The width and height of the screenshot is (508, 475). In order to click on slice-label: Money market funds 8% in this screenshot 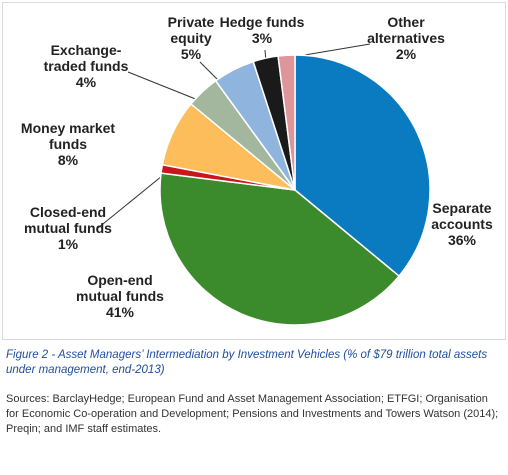, I will do `click(68, 144)`.